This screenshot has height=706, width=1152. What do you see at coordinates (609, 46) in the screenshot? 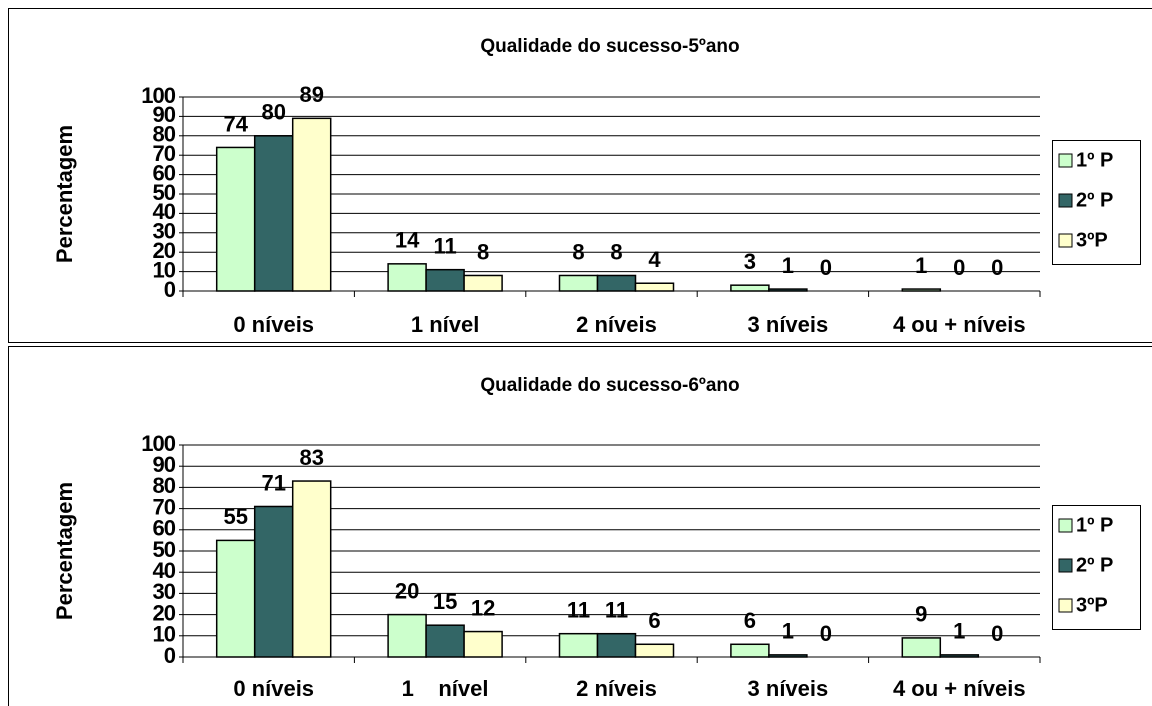
I see `chart-title: Qualidade do sucesso-5ºano` at bounding box center [609, 46].